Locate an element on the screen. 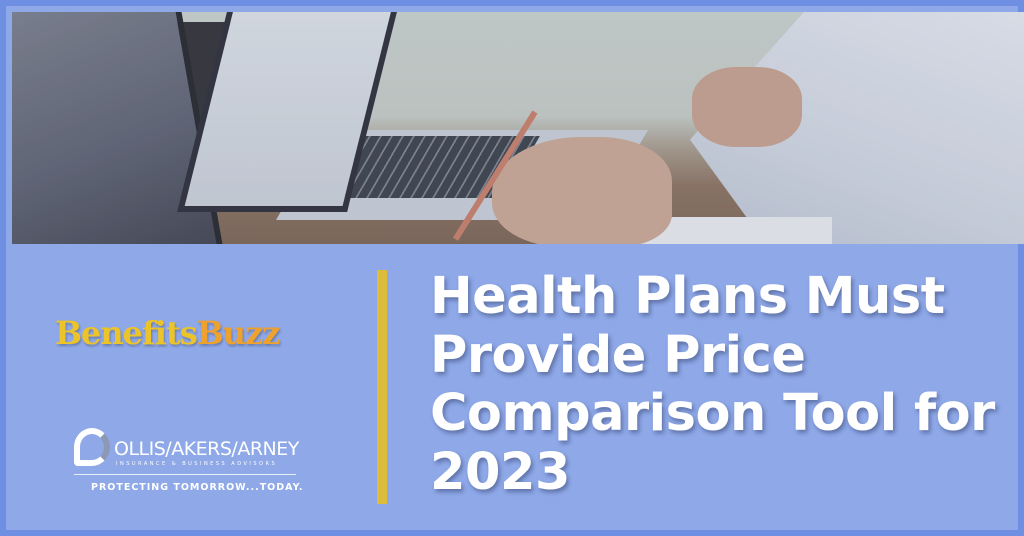 The width and height of the screenshot is (1024, 536). logo-buzz: Buzz is located at coordinates (238, 333).